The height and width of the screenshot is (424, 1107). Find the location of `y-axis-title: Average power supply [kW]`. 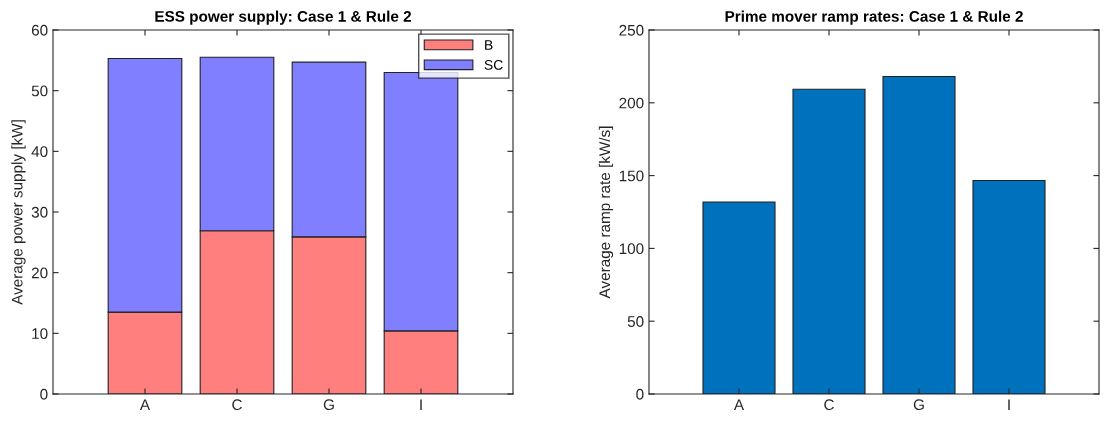

y-axis-title: Average power supply [kW] is located at coordinates (18, 212).